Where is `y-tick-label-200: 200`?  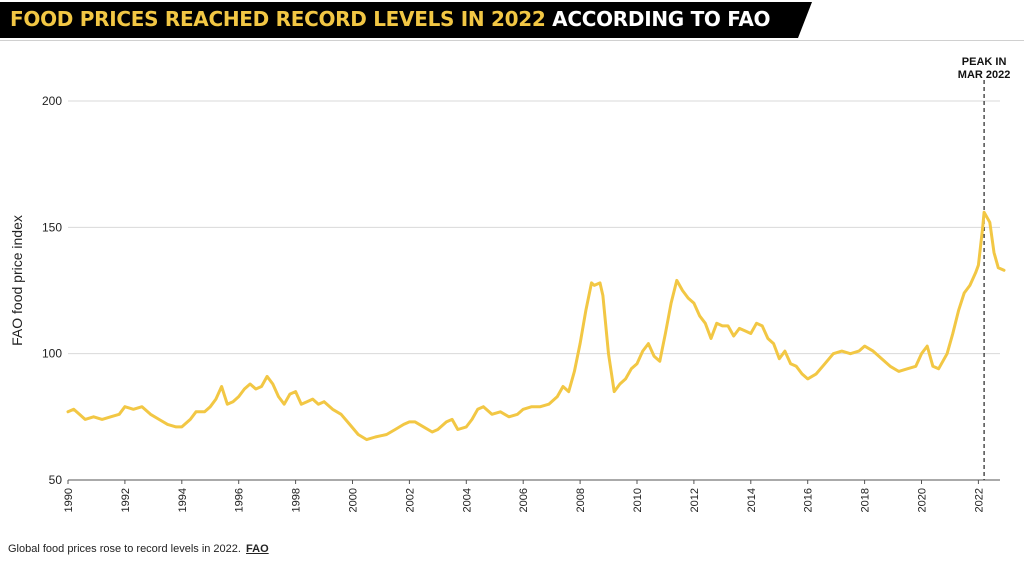
y-tick-label-200: 200 is located at coordinates (52, 101).